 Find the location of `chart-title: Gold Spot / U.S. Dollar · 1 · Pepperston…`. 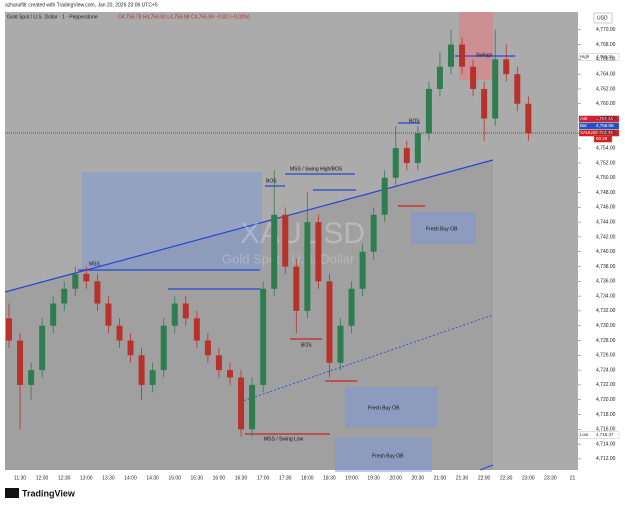

chart-title: Gold Spot / U.S. Dollar · 1 · Pepperston… is located at coordinates (52, 17).